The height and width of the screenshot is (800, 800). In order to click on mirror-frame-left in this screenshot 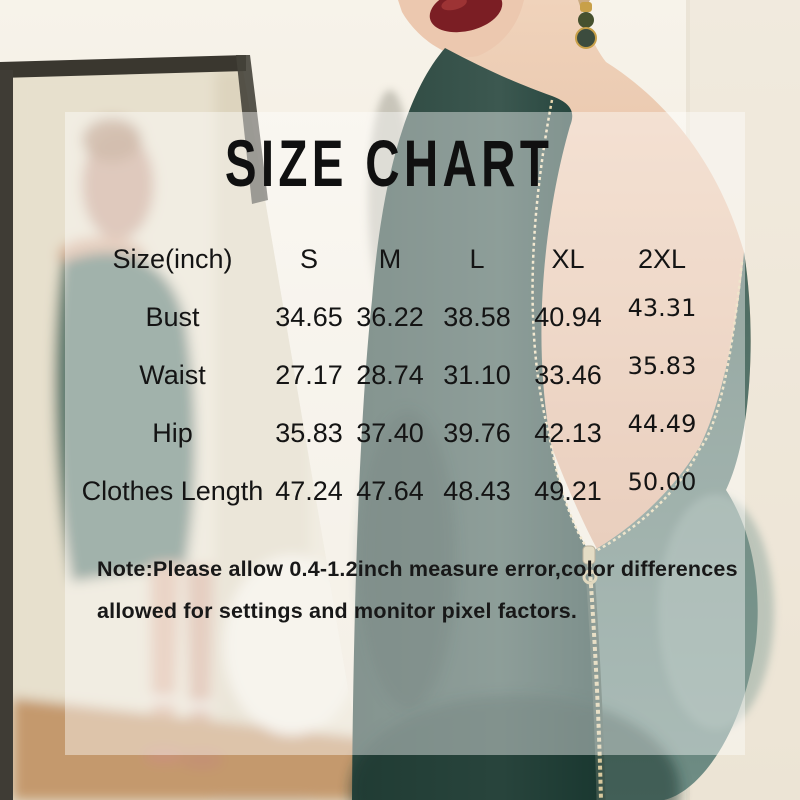, I will do `click(6, 435)`.